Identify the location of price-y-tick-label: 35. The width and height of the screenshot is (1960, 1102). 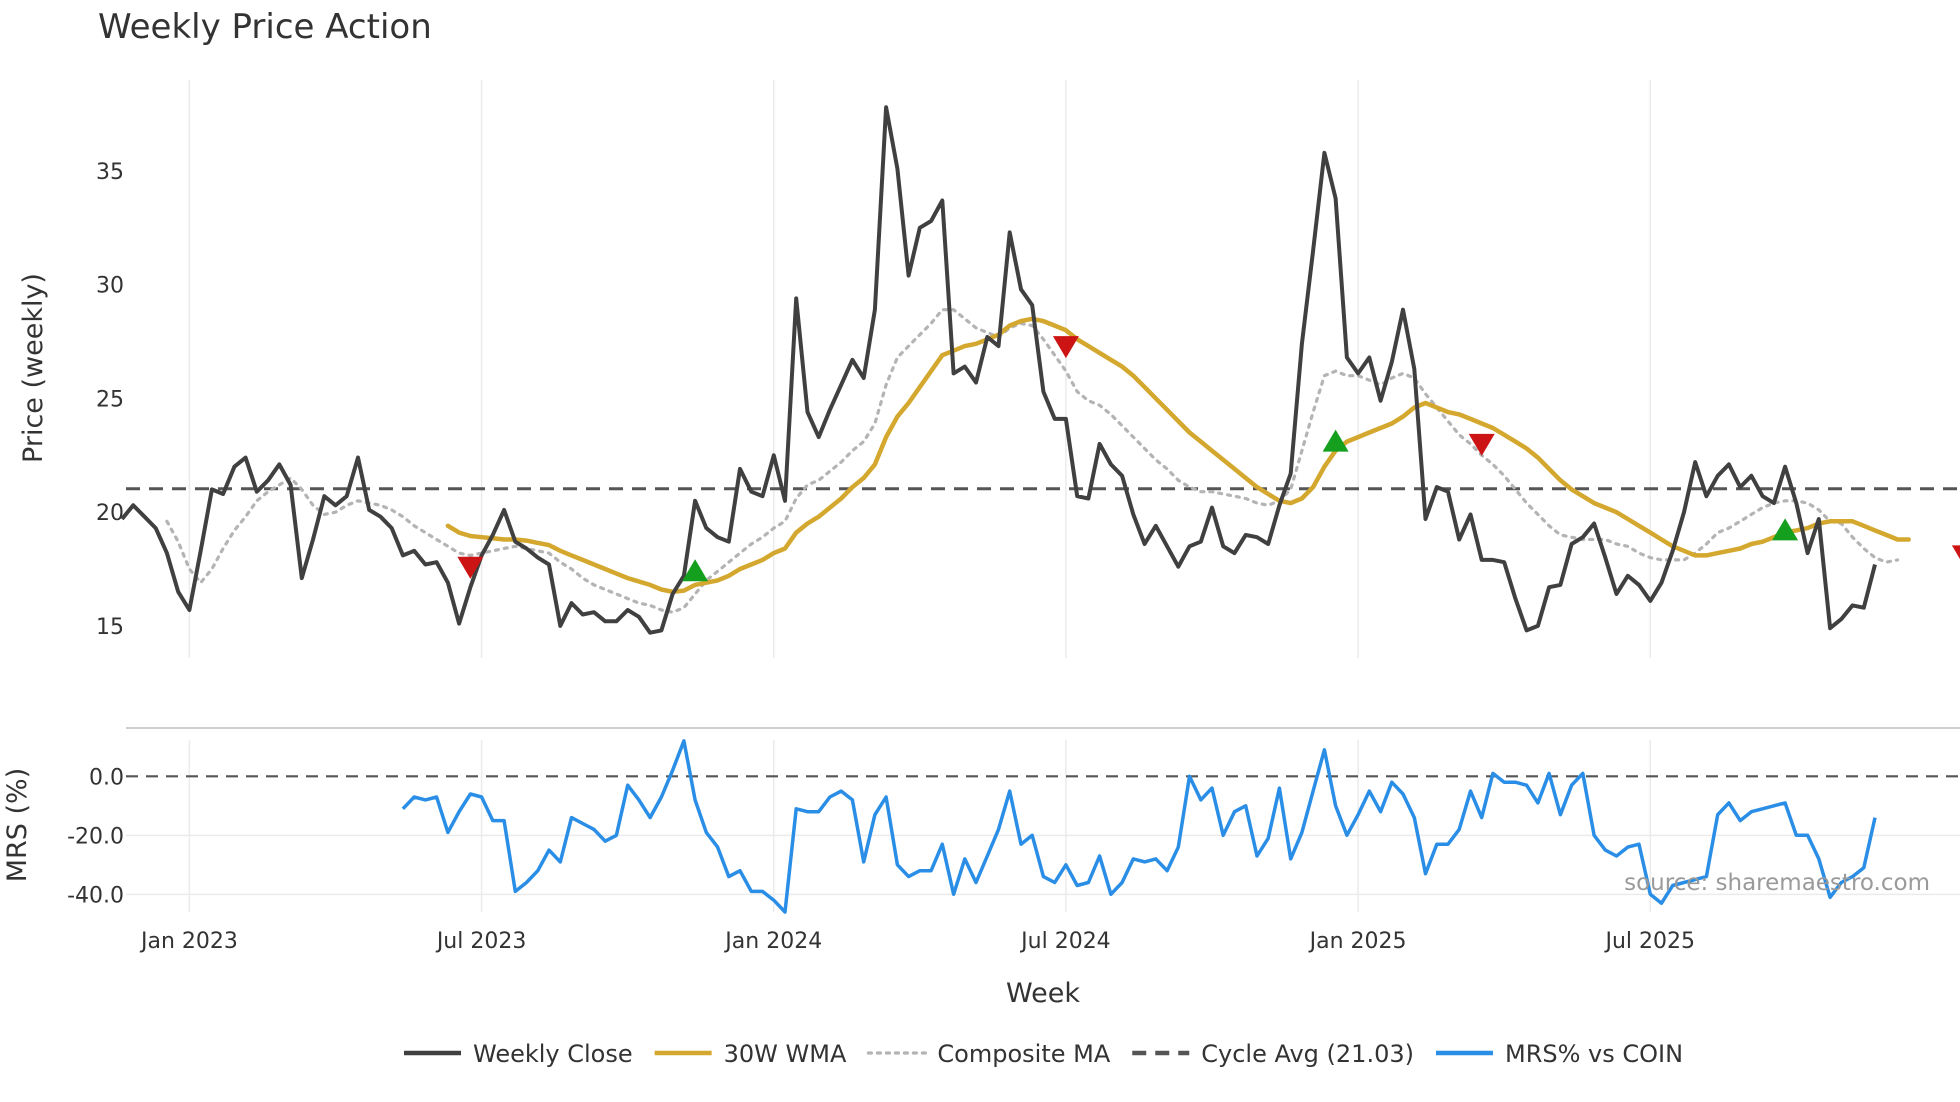
(110, 172).